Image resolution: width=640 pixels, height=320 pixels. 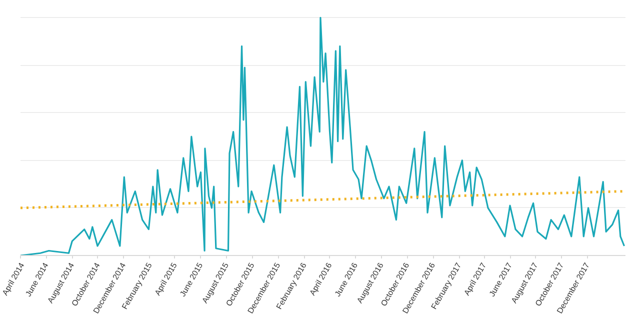 What do you see at coordinates (501, 279) in the screenshot?
I see `x-tick-label: June 2017` at bounding box center [501, 279].